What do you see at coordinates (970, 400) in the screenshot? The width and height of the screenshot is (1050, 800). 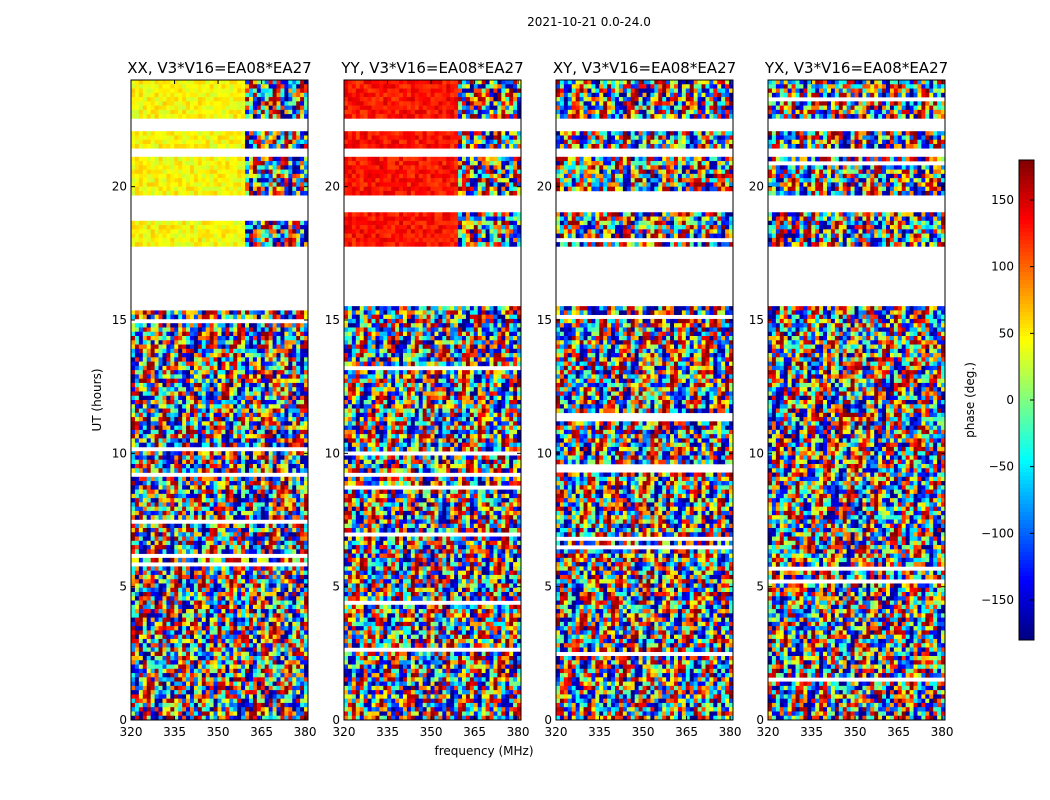 I see `colorbar-label: phase (deg.)` at bounding box center [970, 400].